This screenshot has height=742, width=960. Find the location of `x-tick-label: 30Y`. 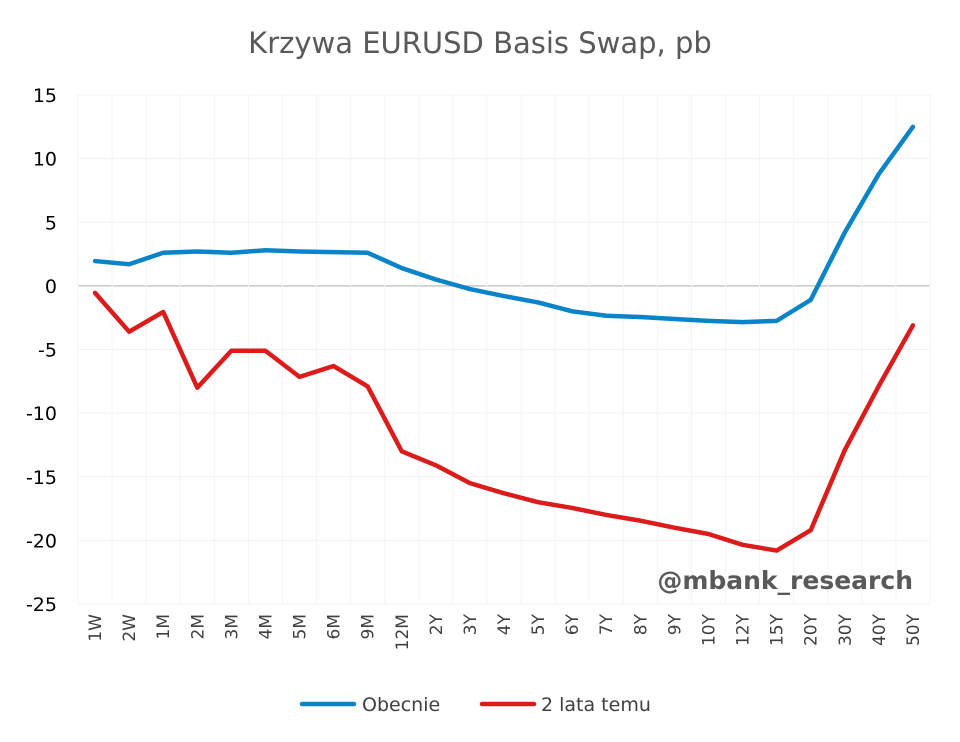

x-tick-label: 30Y is located at coordinates (846, 629).